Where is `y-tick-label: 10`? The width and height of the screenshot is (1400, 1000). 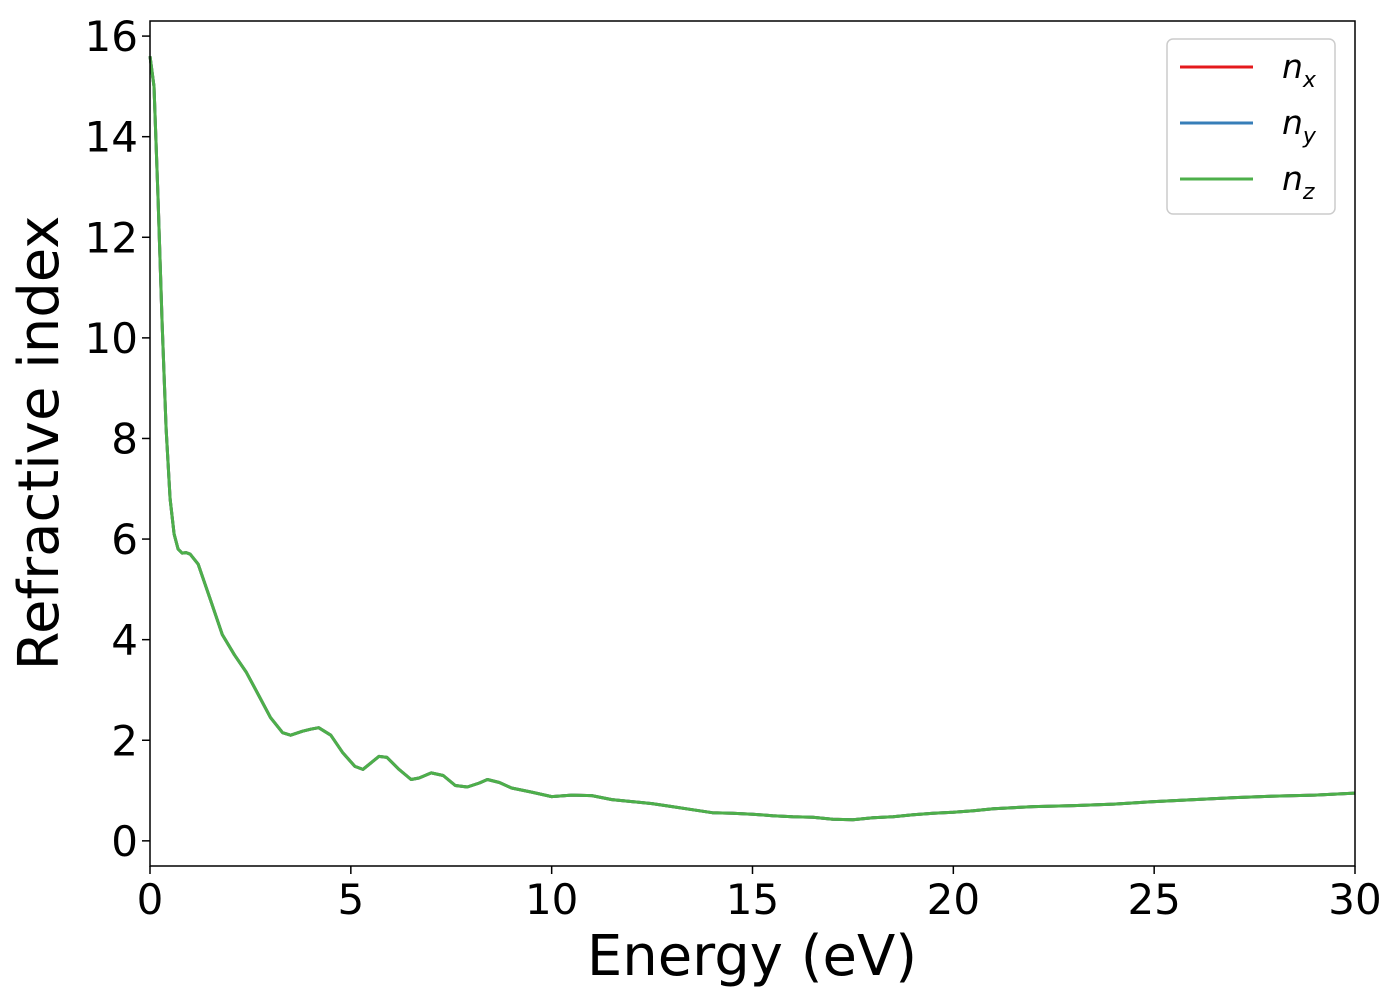 y-tick-label: 10 is located at coordinates (111, 338).